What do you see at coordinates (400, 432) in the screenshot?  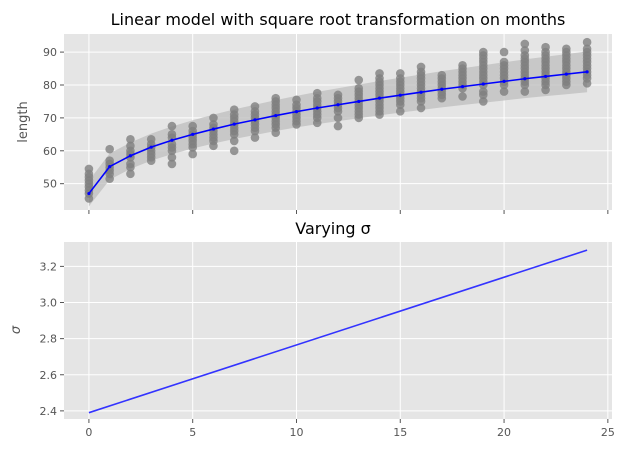 I see `bot-x-tick-label-3: 15` at bounding box center [400, 432].